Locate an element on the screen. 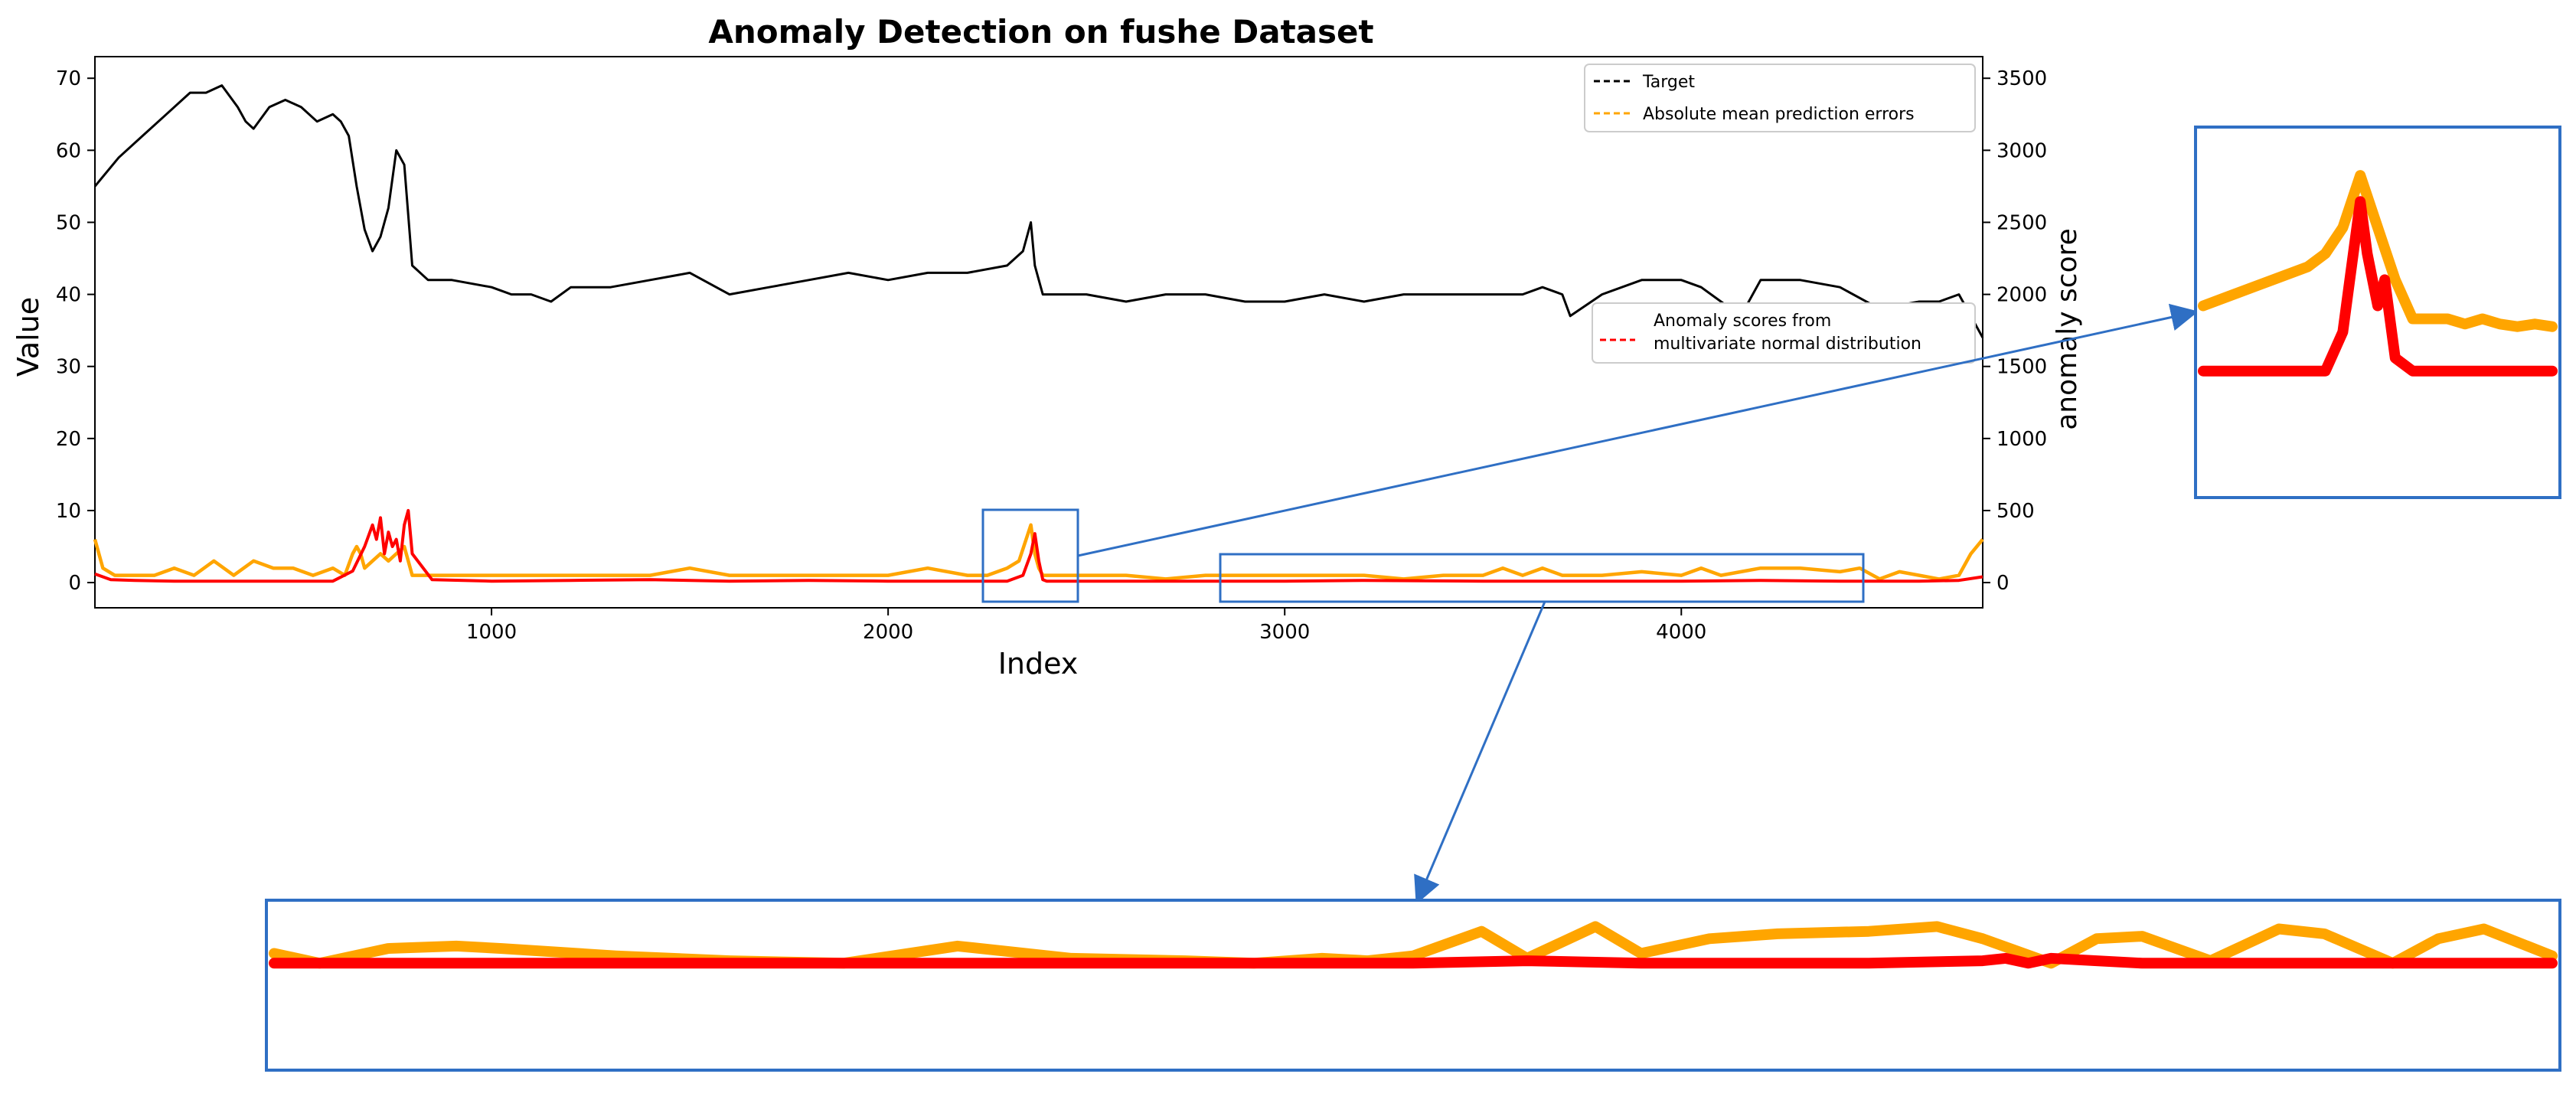  y-axis-label: Value is located at coordinates (28, 337).